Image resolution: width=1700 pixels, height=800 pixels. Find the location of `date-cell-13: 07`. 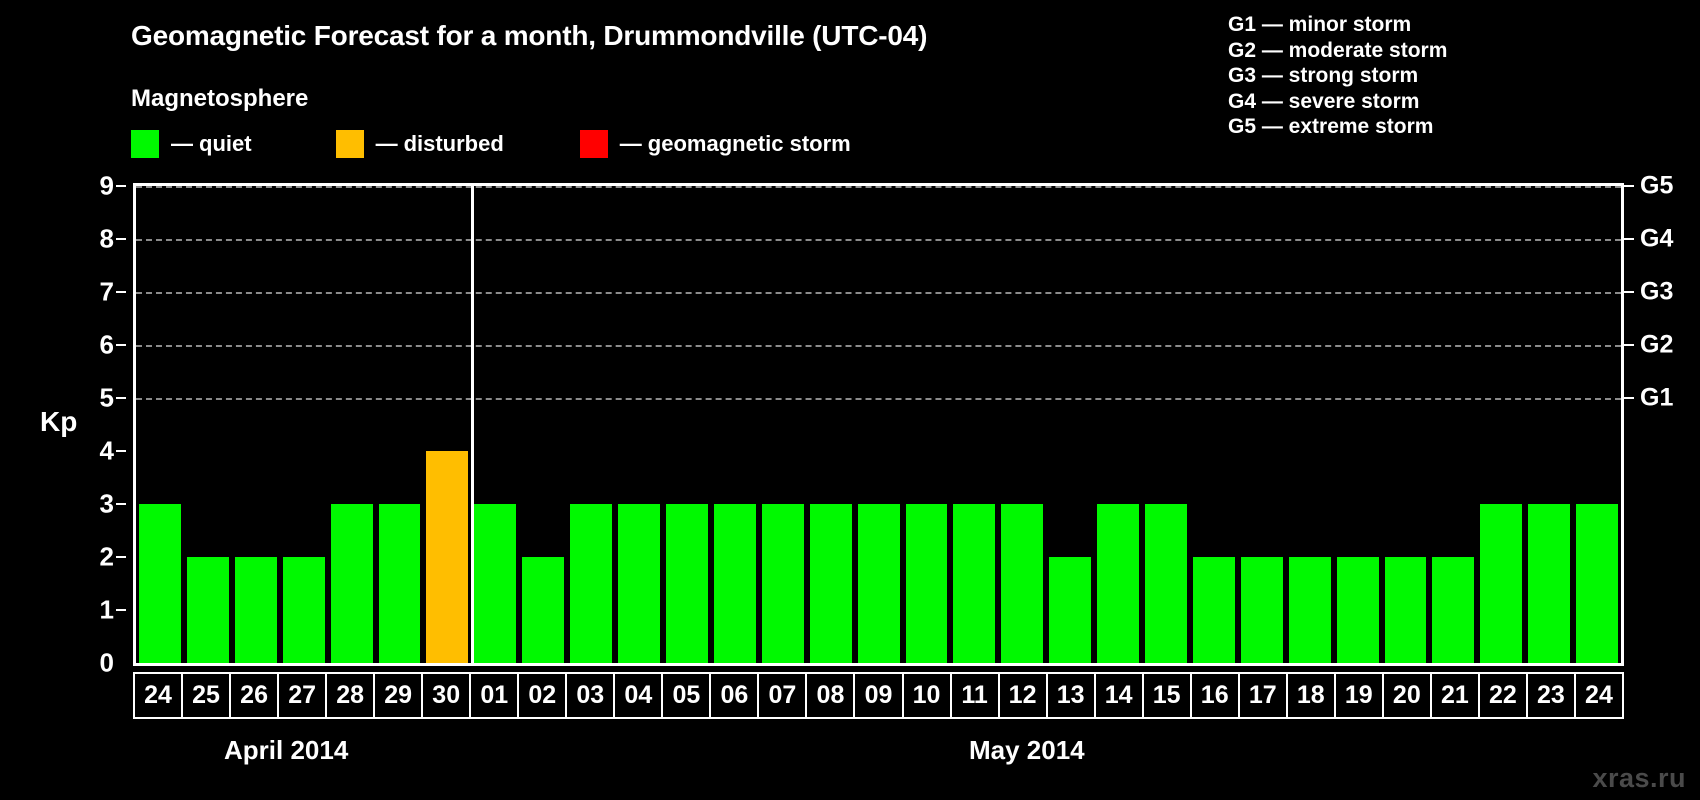

date-cell-13: 07 is located at coordinates (783, 695).